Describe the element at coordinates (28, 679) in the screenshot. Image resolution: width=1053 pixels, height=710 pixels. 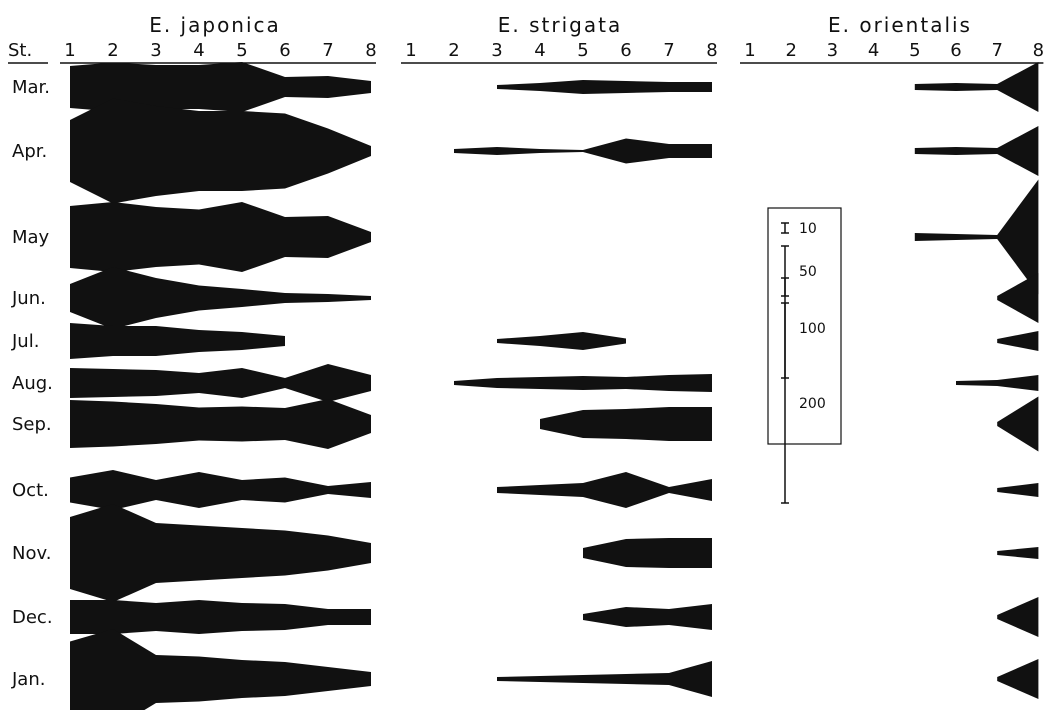
I see `month-label: Jan.` at that location.